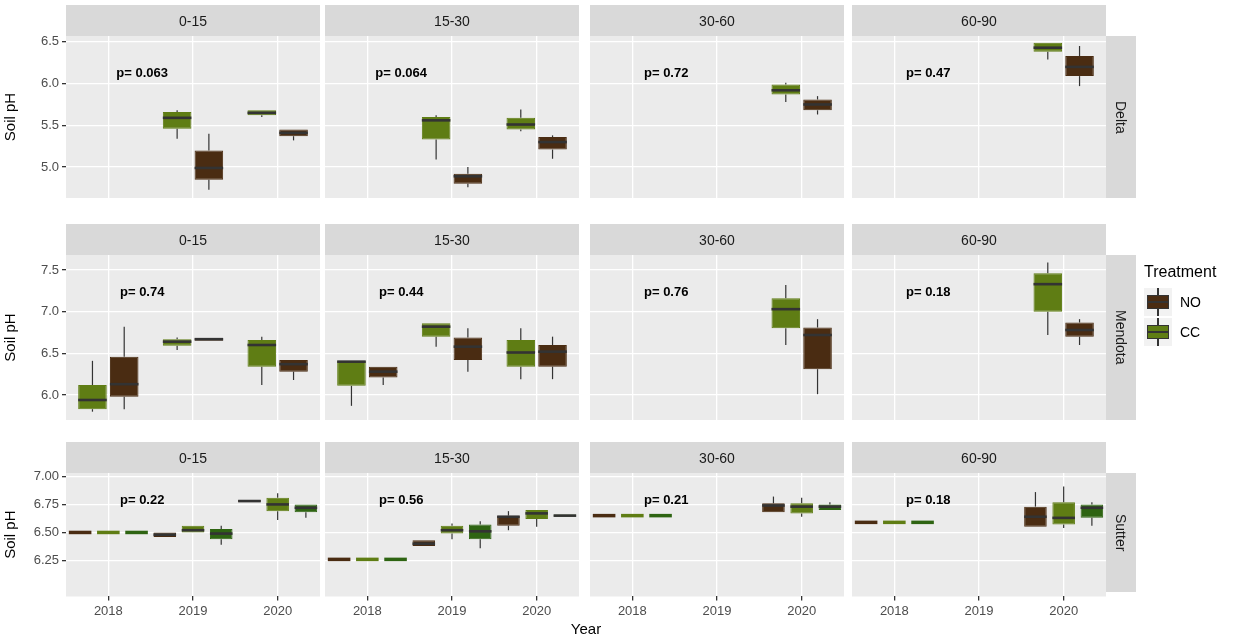 The height and width of the screenshot is (644, 1251). I want to click on annotation: p= 0.22, so click(142, 499).